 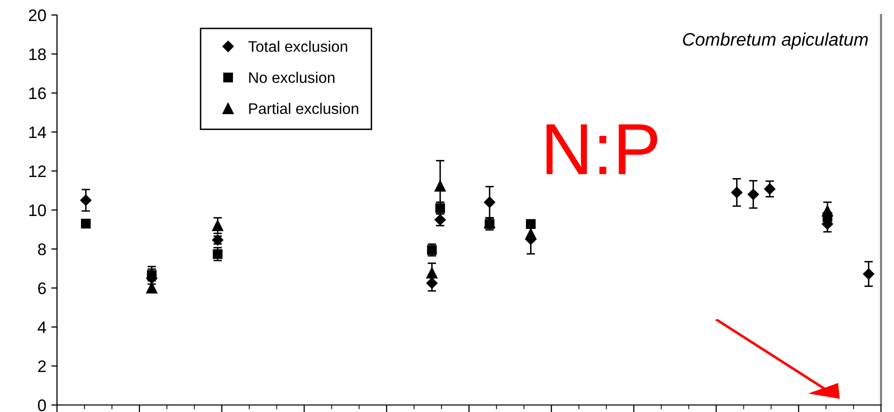 What do you see at coordinates (37, 210) in the screenshot?
I see `y-tick-label: 10` at bounding box center [37, 210].